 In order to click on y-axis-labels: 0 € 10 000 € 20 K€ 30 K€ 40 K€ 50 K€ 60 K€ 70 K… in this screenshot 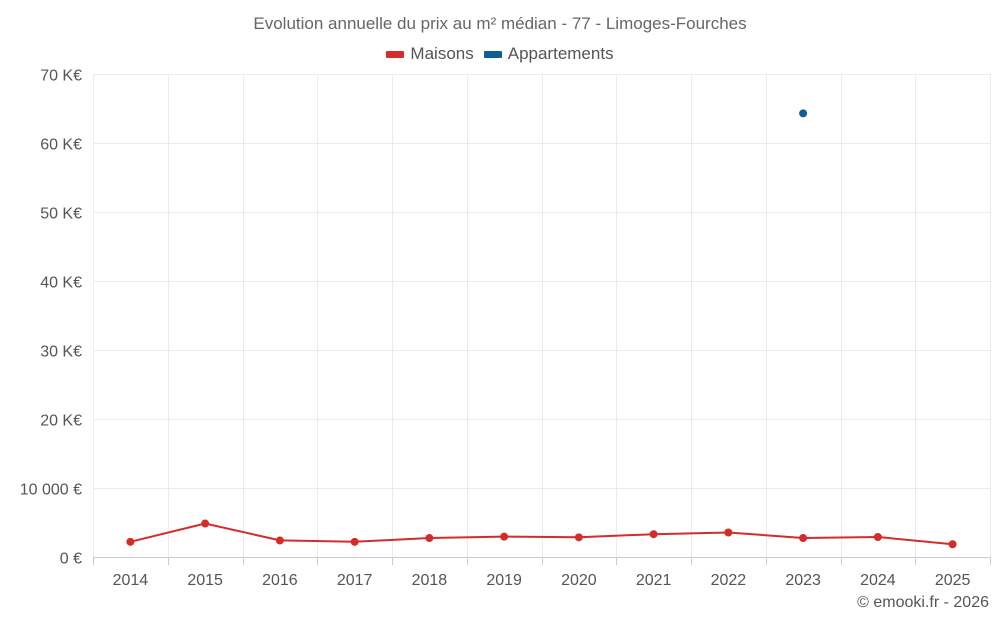, I will do `click(51, 318)`.